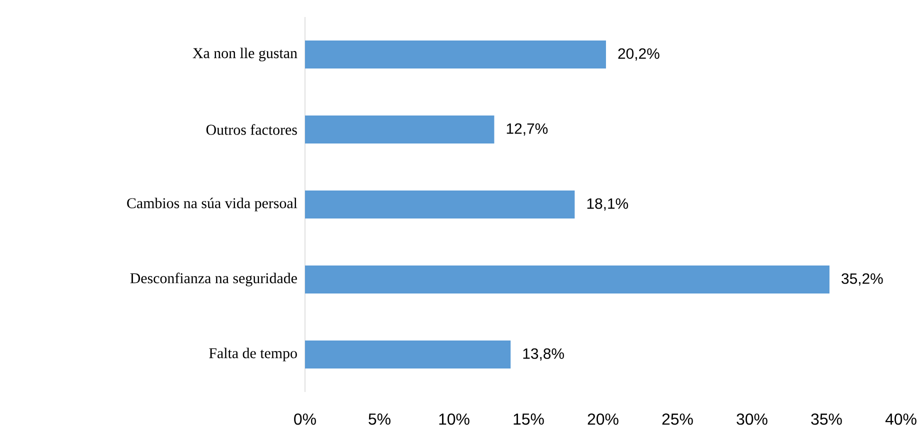  I want to click on data-label: 13,8%, so click(543, 354).